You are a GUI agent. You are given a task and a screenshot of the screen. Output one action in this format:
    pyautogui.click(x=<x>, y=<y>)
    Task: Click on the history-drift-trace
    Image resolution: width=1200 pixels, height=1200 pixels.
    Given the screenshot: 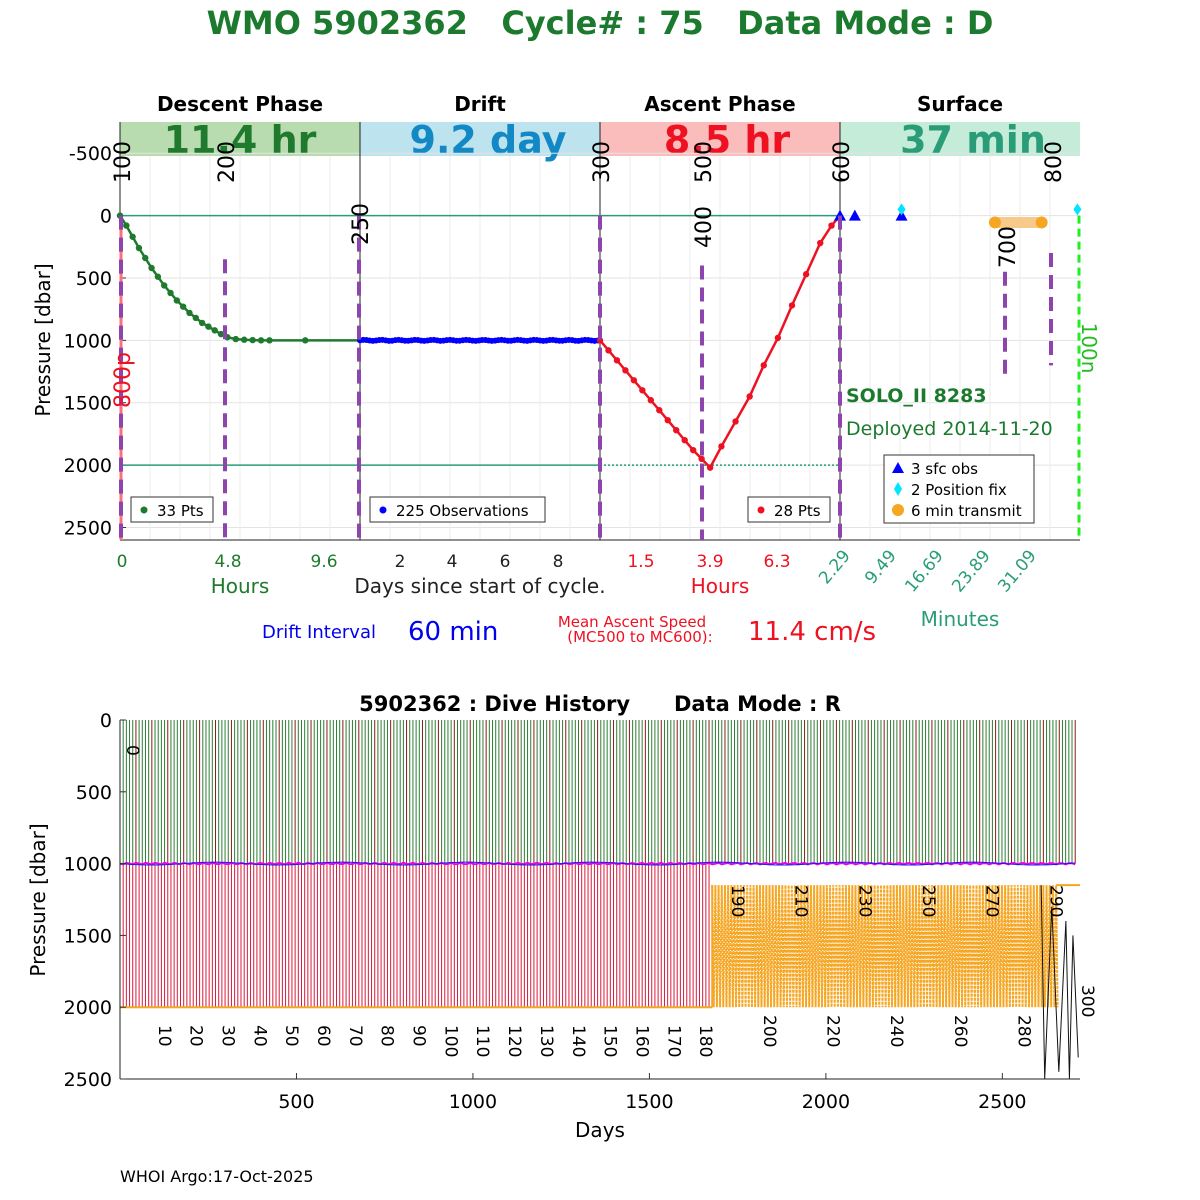 What is the action you would take?
    pyautogui.click(x=597, y=863)
    